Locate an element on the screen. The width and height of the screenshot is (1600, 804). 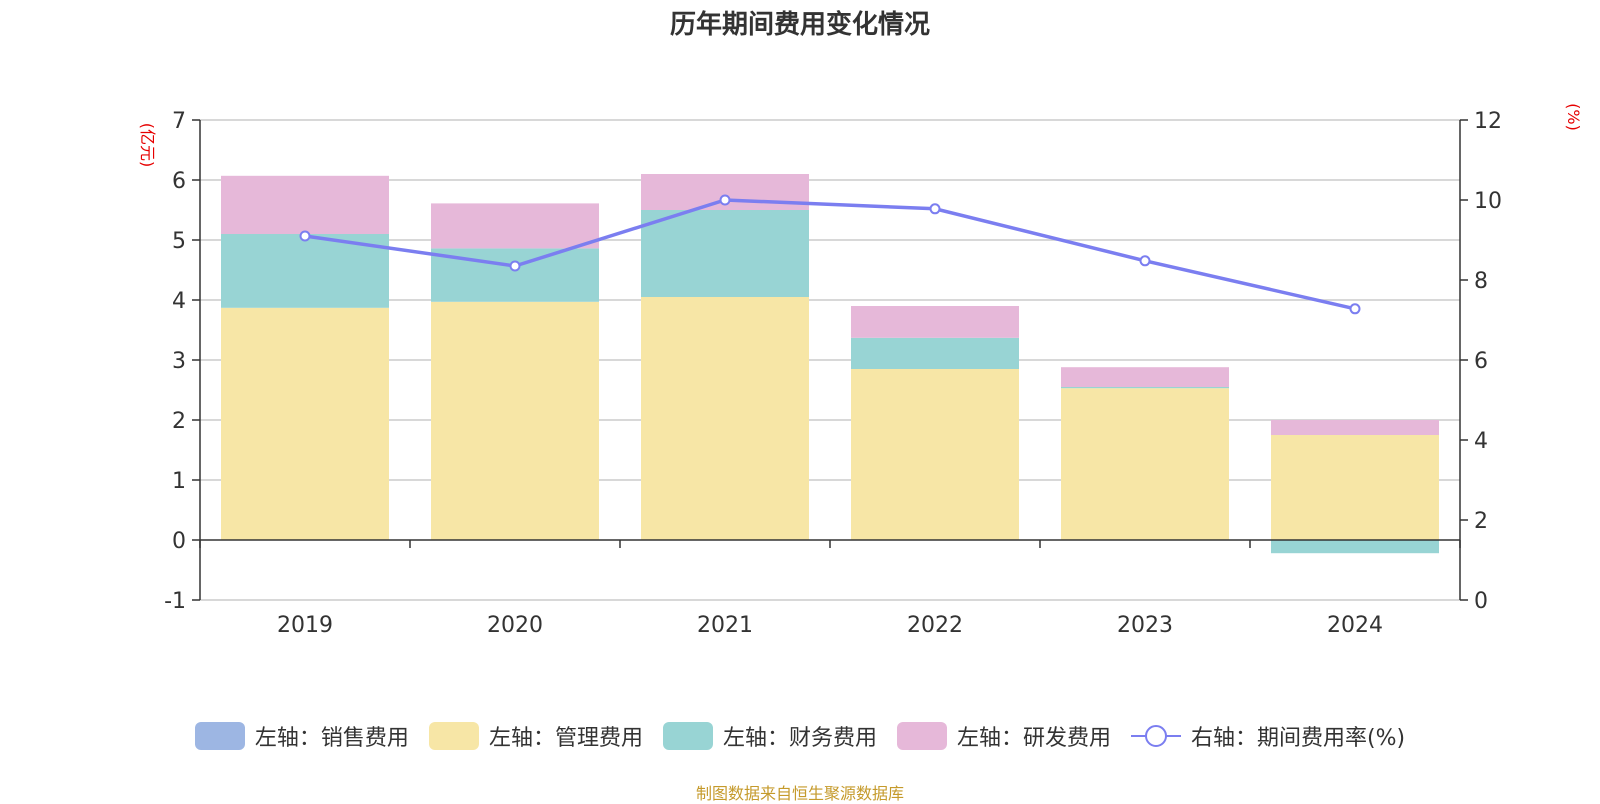
chart-title: 历年期间费用变化情况 is located at coordinates (799, 25).